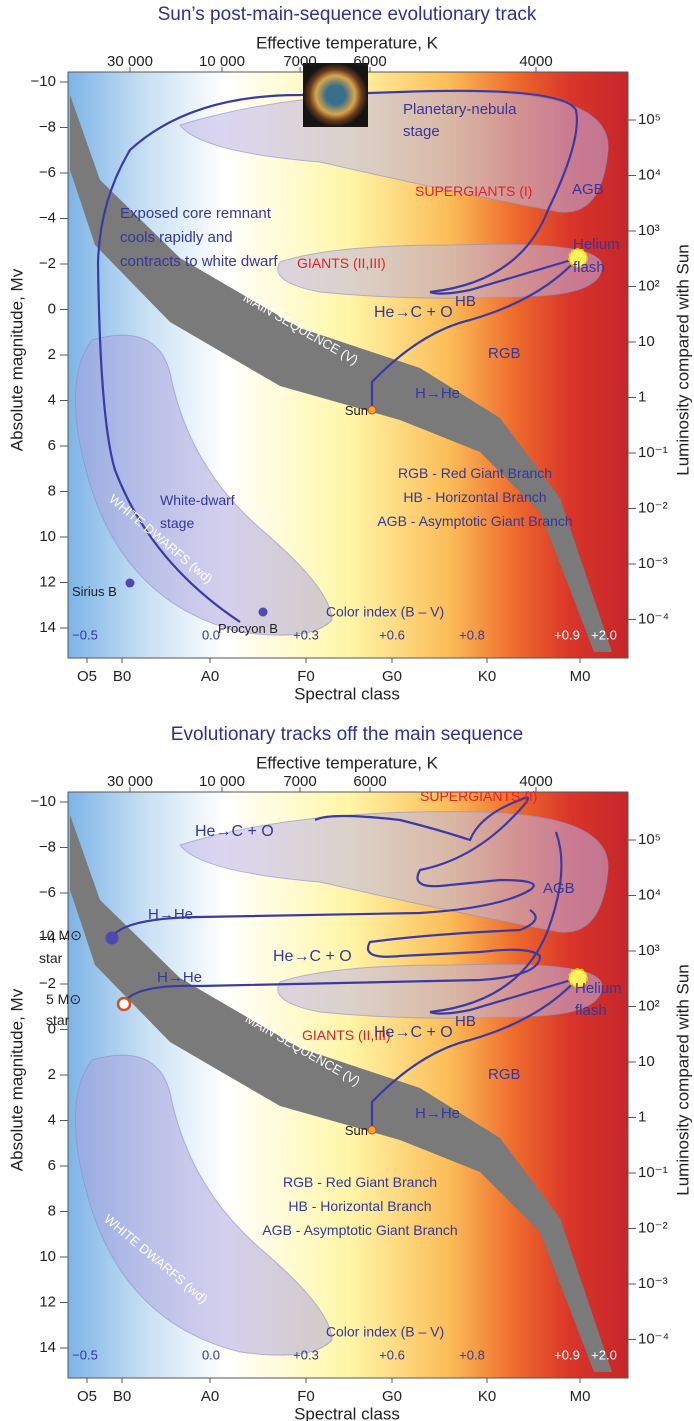  Describe the element at coordinates (649, 119) in the screenshot. I see `luminosity-tick-label: 10⁵` at that location.